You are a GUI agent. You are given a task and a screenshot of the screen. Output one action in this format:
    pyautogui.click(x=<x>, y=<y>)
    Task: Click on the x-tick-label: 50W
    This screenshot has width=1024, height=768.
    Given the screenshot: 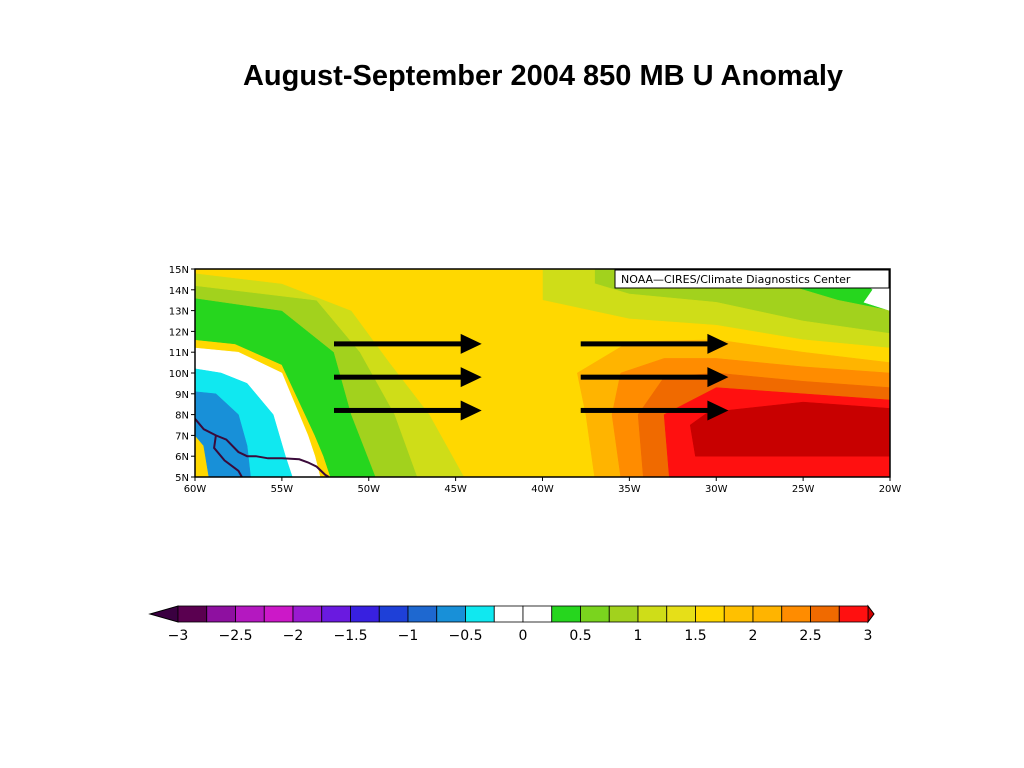 What is the action you would take?
    pyautogui.click(x=368, y=489)
    